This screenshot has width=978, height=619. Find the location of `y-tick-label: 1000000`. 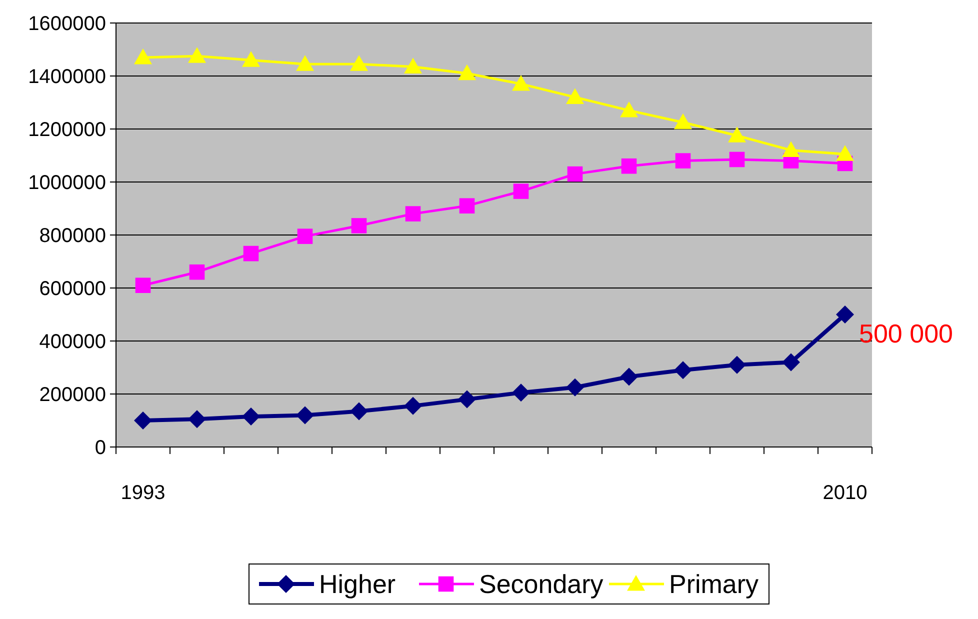

y-tick-label: 1000000 is located at coordinates (67, 183).